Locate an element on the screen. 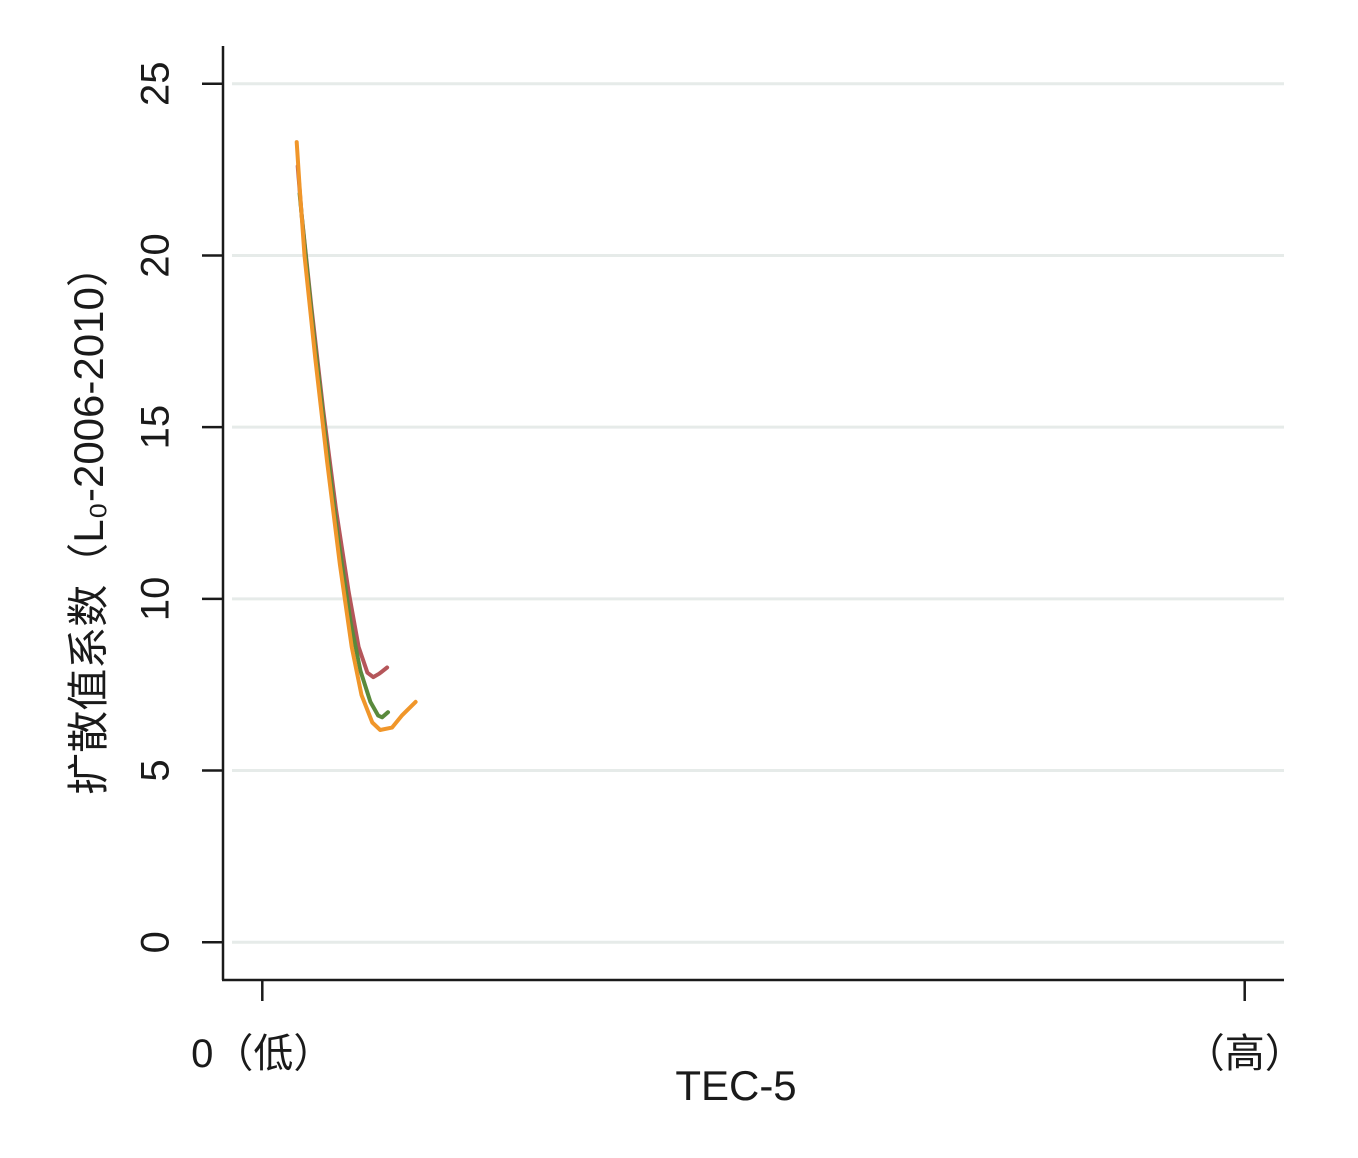 This screenshot has width=1358, height=1158. y-tick-label: 5 is located at coordinates (156, 770).